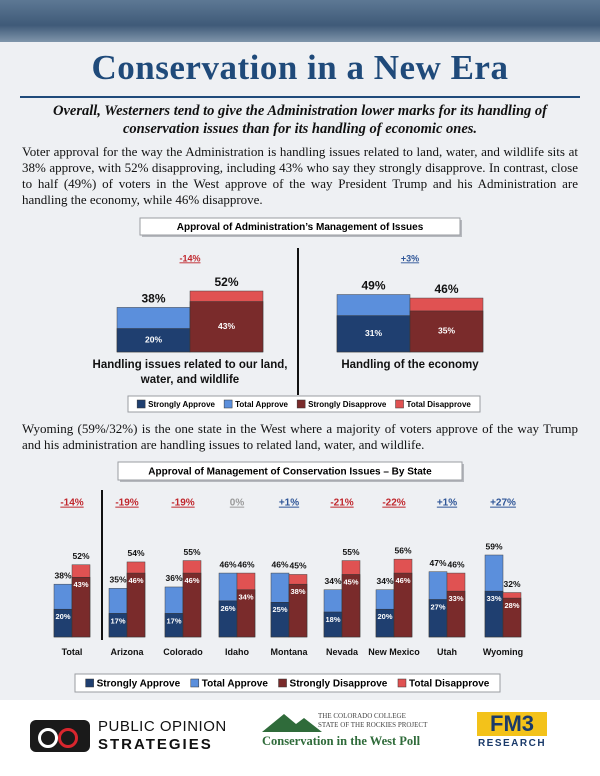  What do you see at coordinates (393, 503) in the screenshot?
I see `net-label: -22%` at bounding box center [393, 503].